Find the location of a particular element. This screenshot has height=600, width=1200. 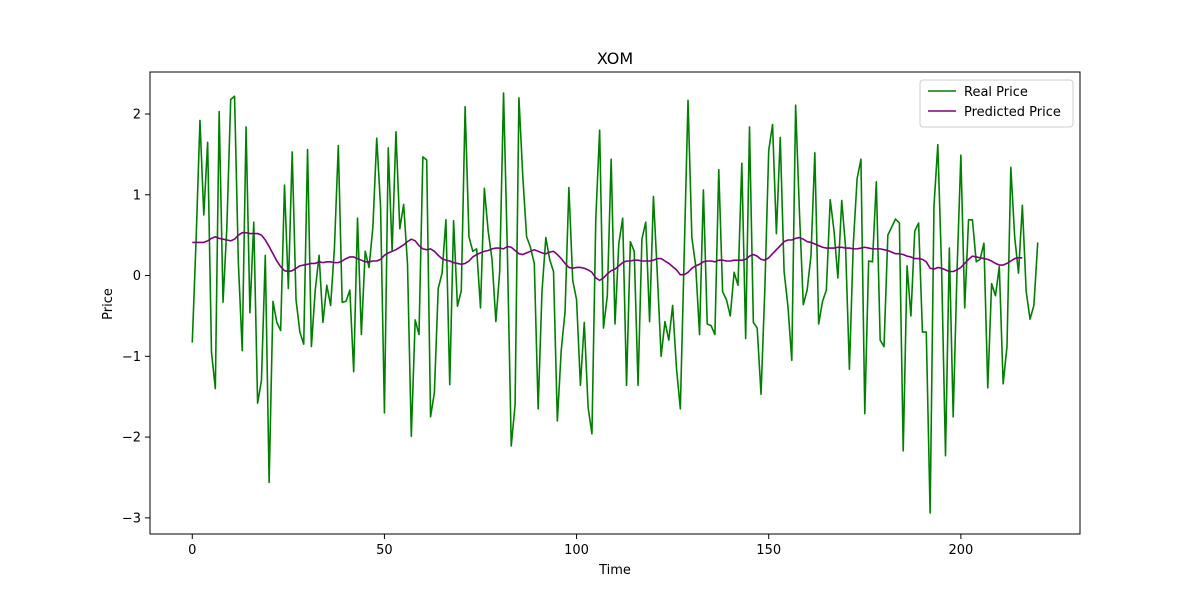

y-tick-label: 0 is located at coordinates (137, 276).